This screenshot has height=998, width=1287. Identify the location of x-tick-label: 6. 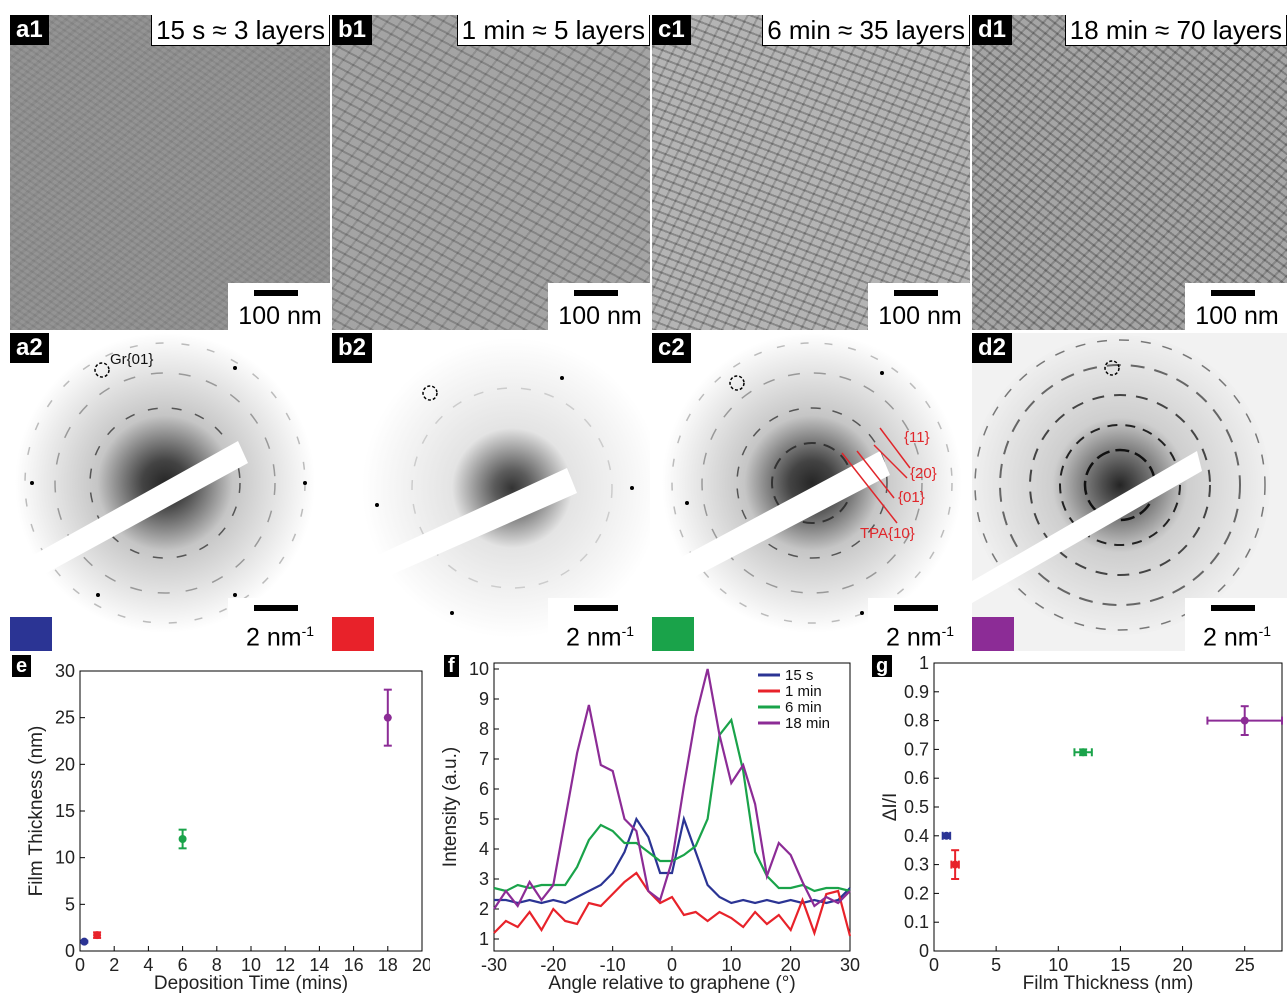
(183, 965).